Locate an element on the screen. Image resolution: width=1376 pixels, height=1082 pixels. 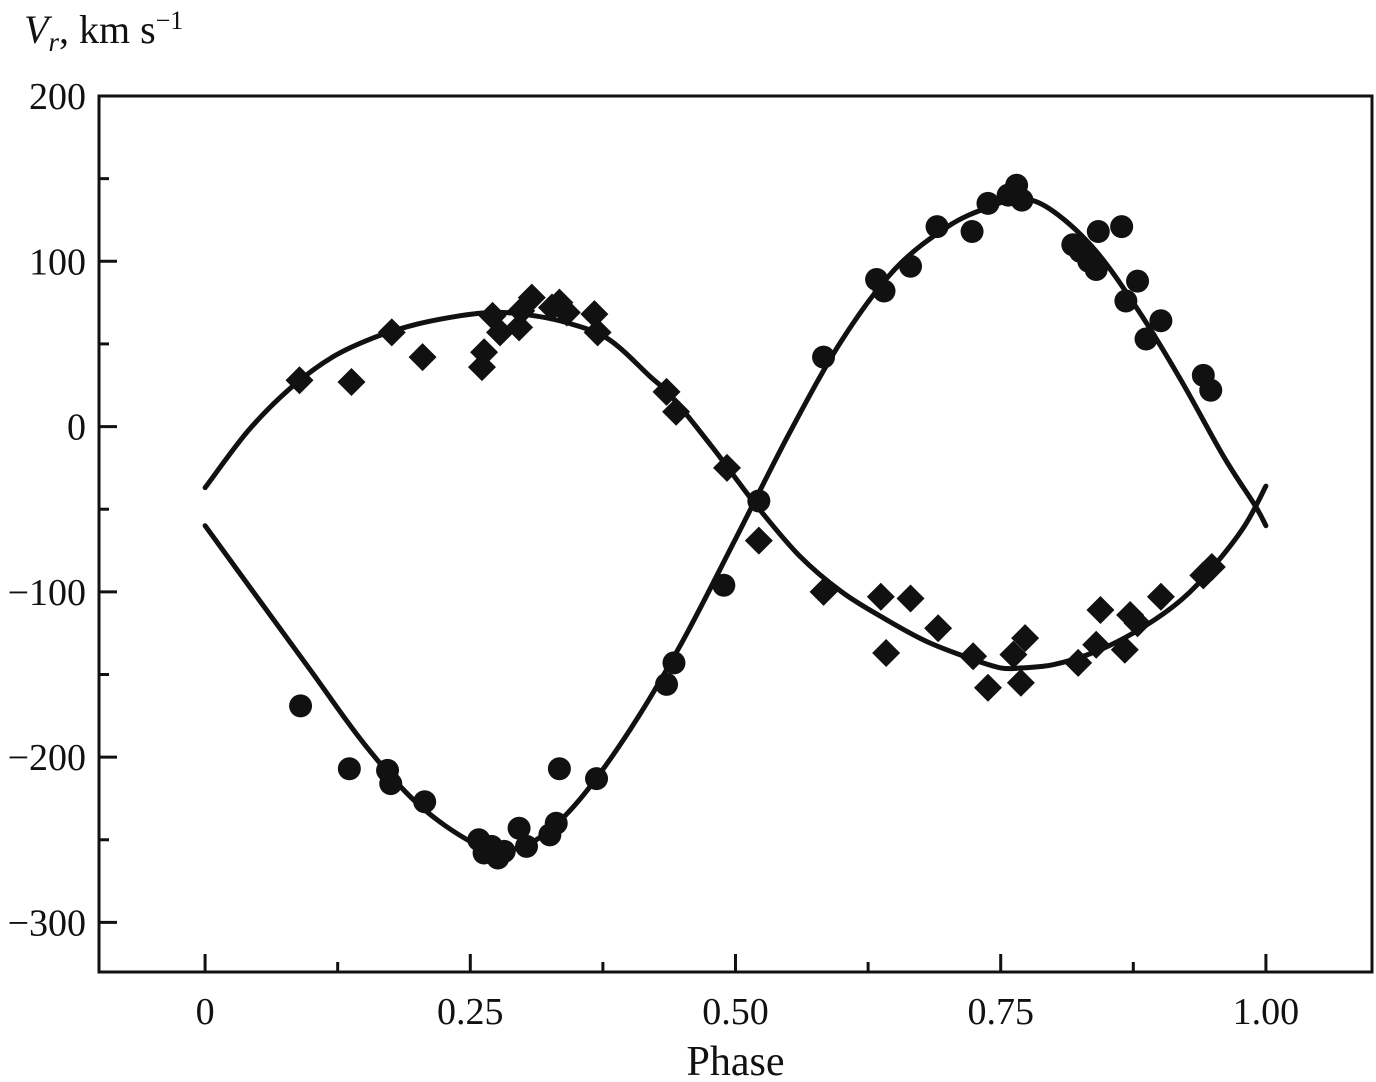
y-tick-label: −200 is located at coordinates (47, 758).